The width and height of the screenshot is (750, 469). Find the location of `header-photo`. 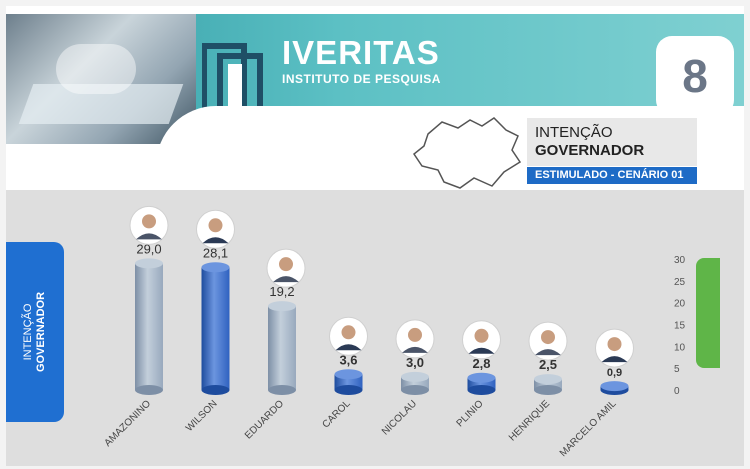

header-photo is located at coordinates (101, 79).